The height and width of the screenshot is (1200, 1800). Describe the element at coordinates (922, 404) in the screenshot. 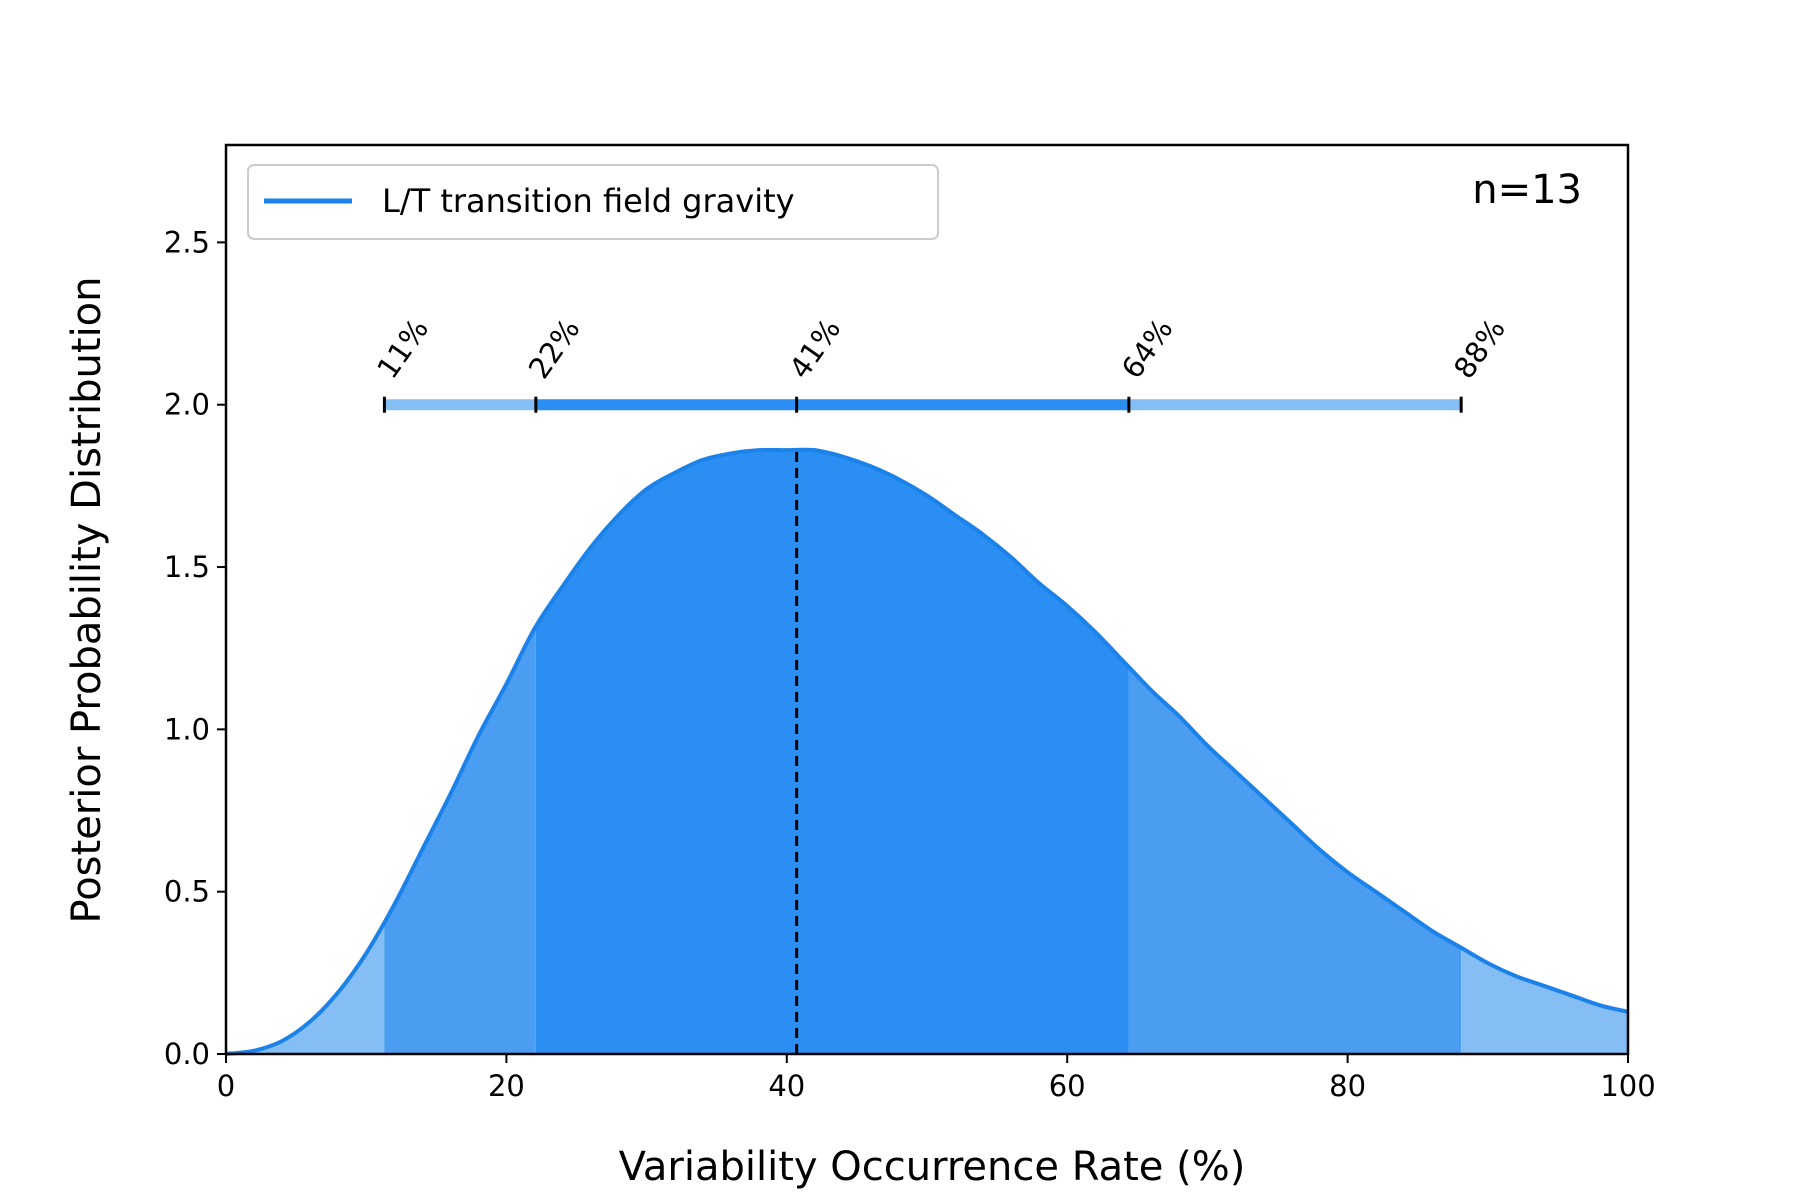

I see `credible-interval-bar` at that location.